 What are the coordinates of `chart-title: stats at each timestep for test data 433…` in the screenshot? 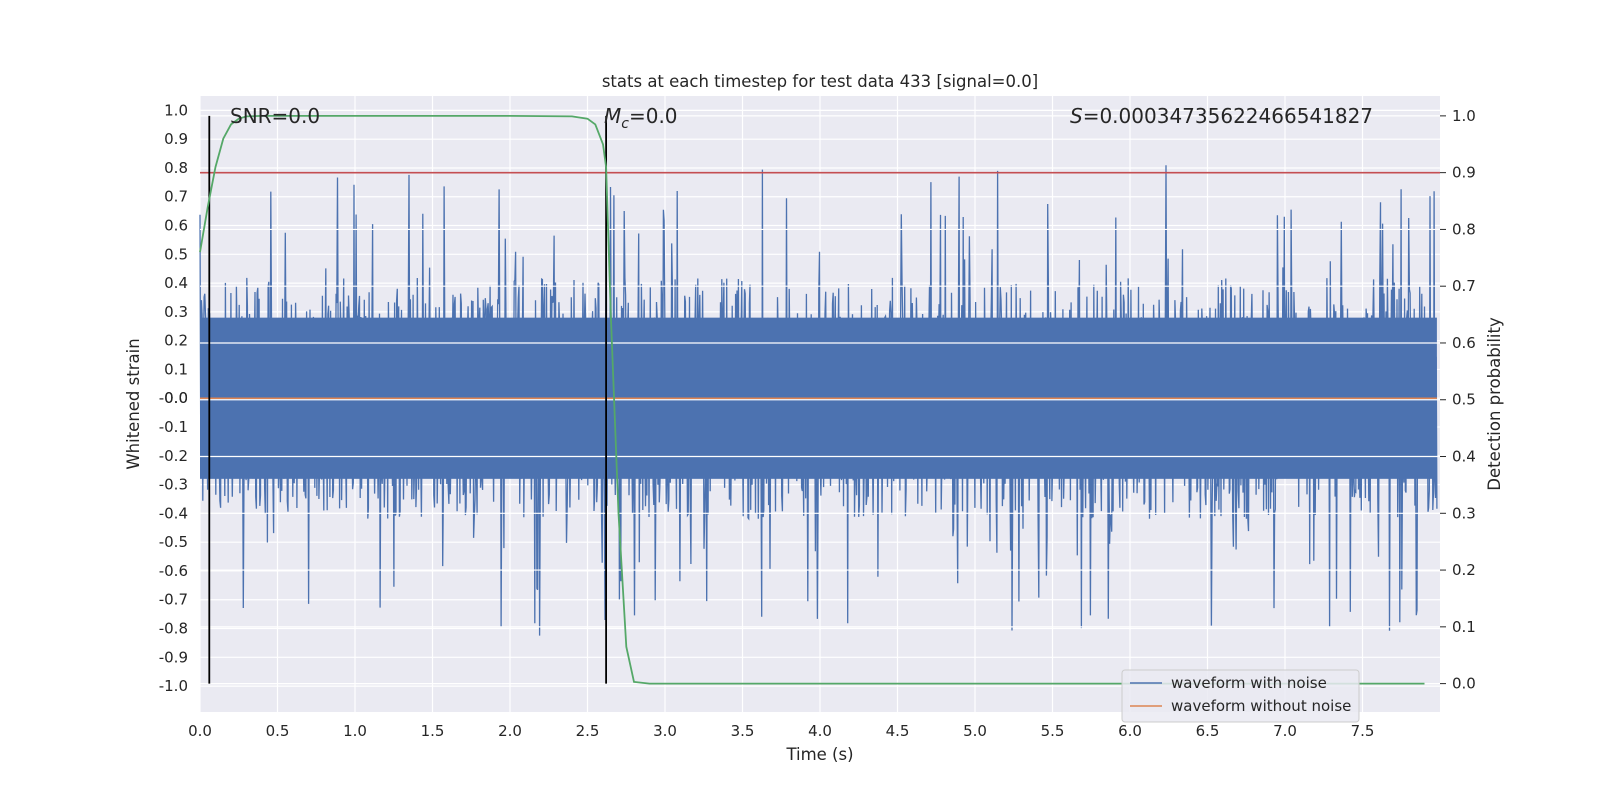 It's located at (820, 81).